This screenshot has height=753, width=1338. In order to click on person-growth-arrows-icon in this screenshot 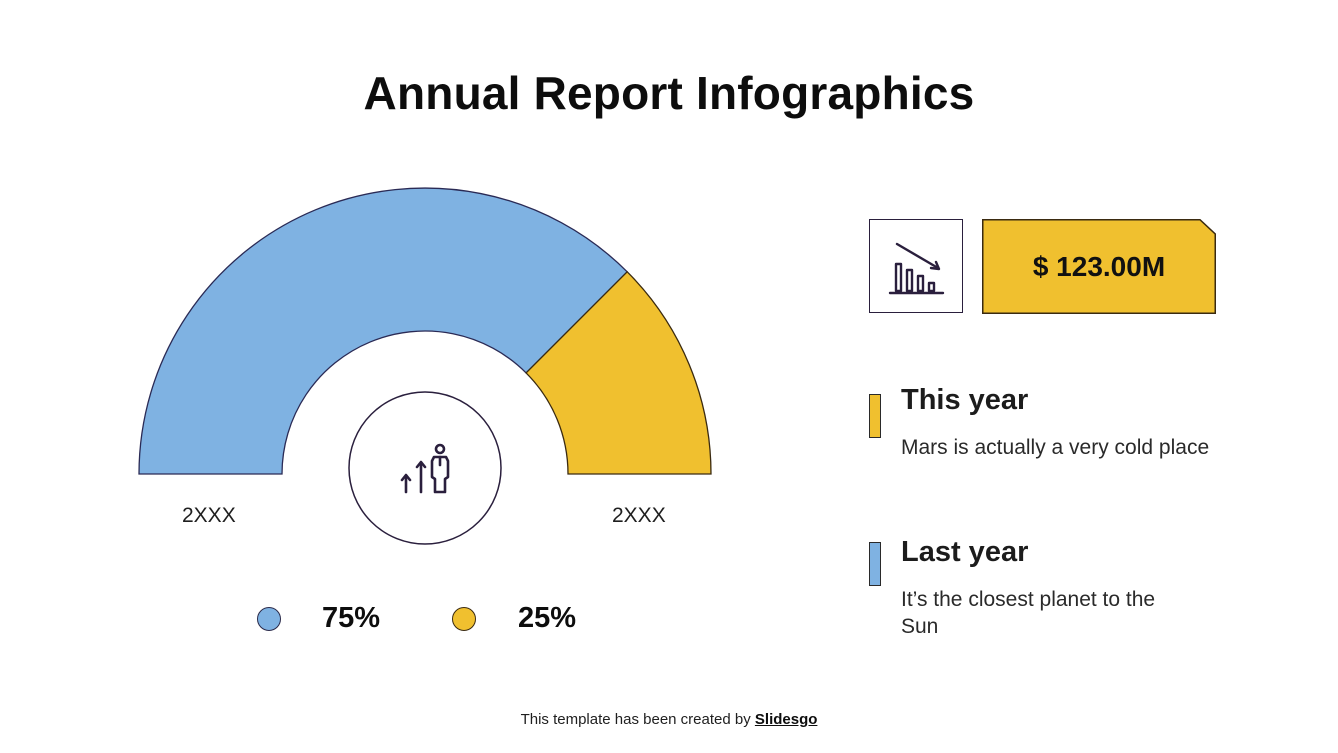, I will do `click(425, 468)`.